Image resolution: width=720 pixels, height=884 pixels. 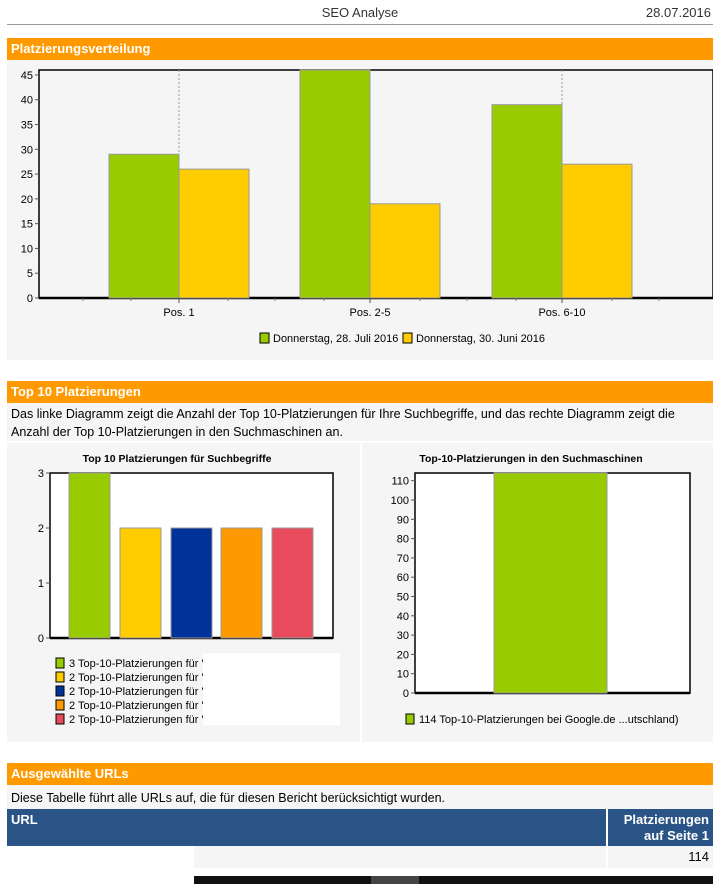 What do you see at coordinates (41, 474) in the screenshot?
I see `y-tick-label: 3` at bounding box center [41, 474].